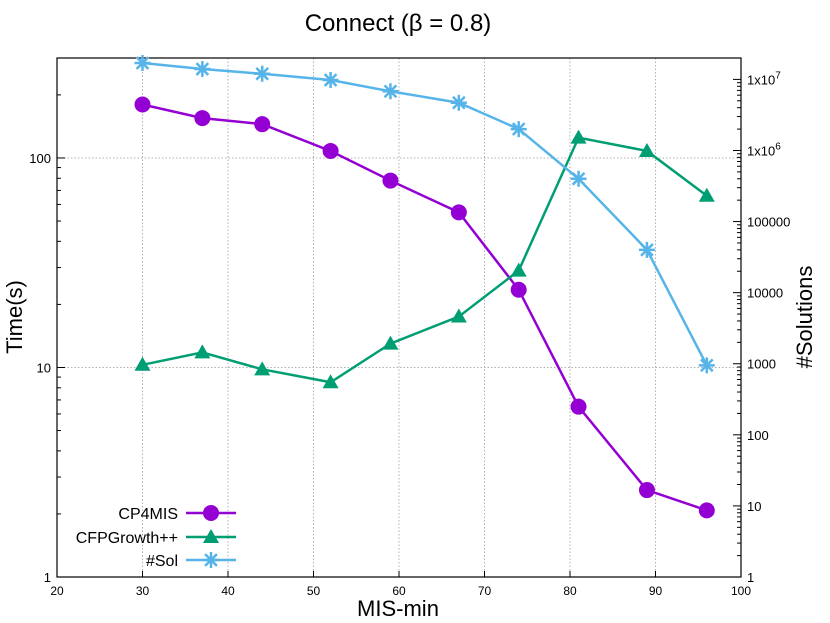  What do you see at coordinates (47, 577) in the screenshot?
I see `y-tick-label-left: 1` at bounding box center [47, 577].